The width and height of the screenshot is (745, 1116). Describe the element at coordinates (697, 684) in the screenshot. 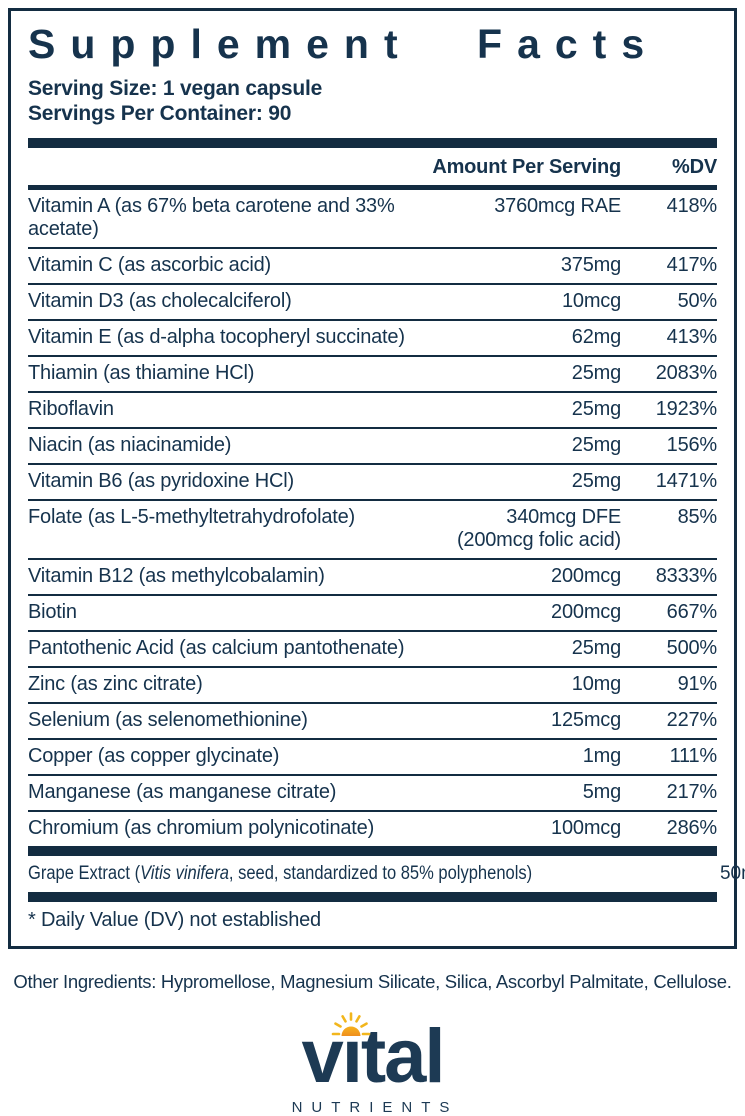

I see `nutrient-dv: 91%` at that location.